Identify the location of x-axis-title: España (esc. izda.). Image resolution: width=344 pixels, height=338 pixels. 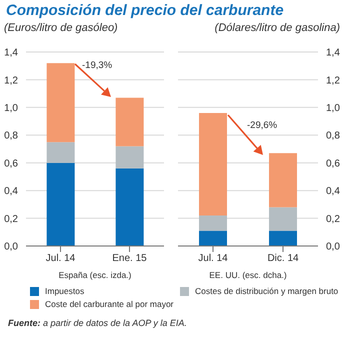
(95, 275).